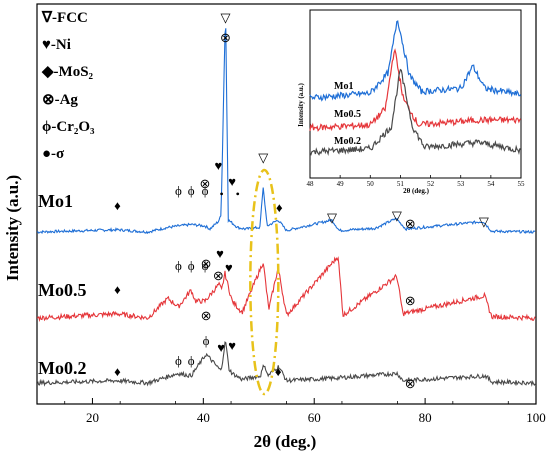  What do you see at coordinates (67, 72) in the screenshot?
I see `legend-mos2: ◆-MoS₂` at bounding box center [67, 72].